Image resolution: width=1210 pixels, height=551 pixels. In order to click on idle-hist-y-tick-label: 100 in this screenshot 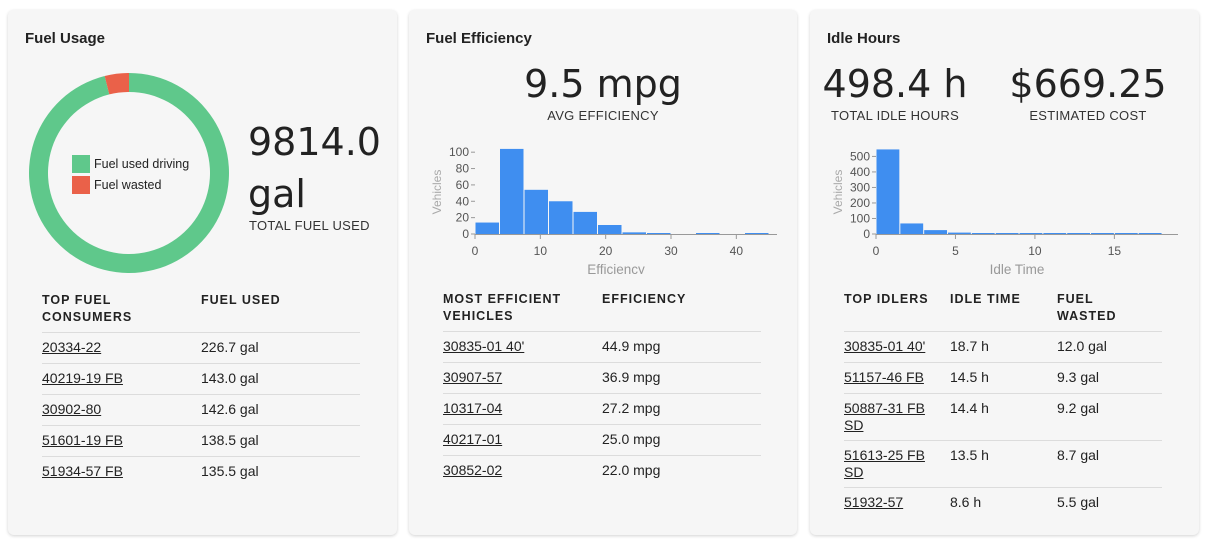, I will do `click(860, 218)`.